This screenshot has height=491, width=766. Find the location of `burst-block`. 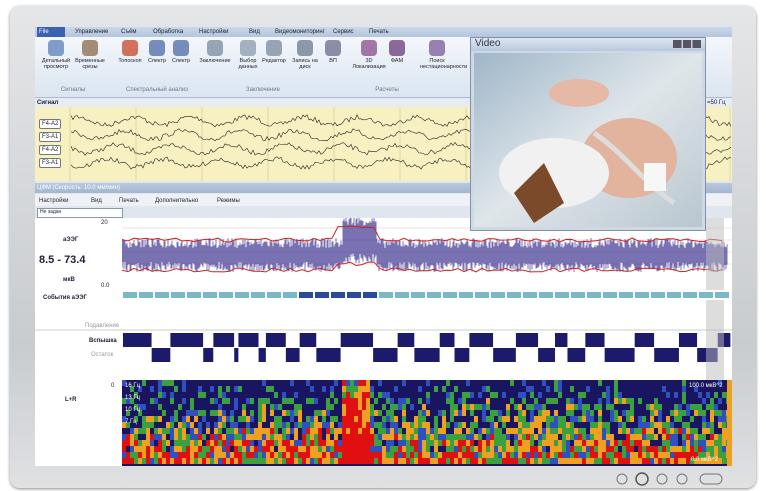

burst-block is located at coordinates (666, 340).